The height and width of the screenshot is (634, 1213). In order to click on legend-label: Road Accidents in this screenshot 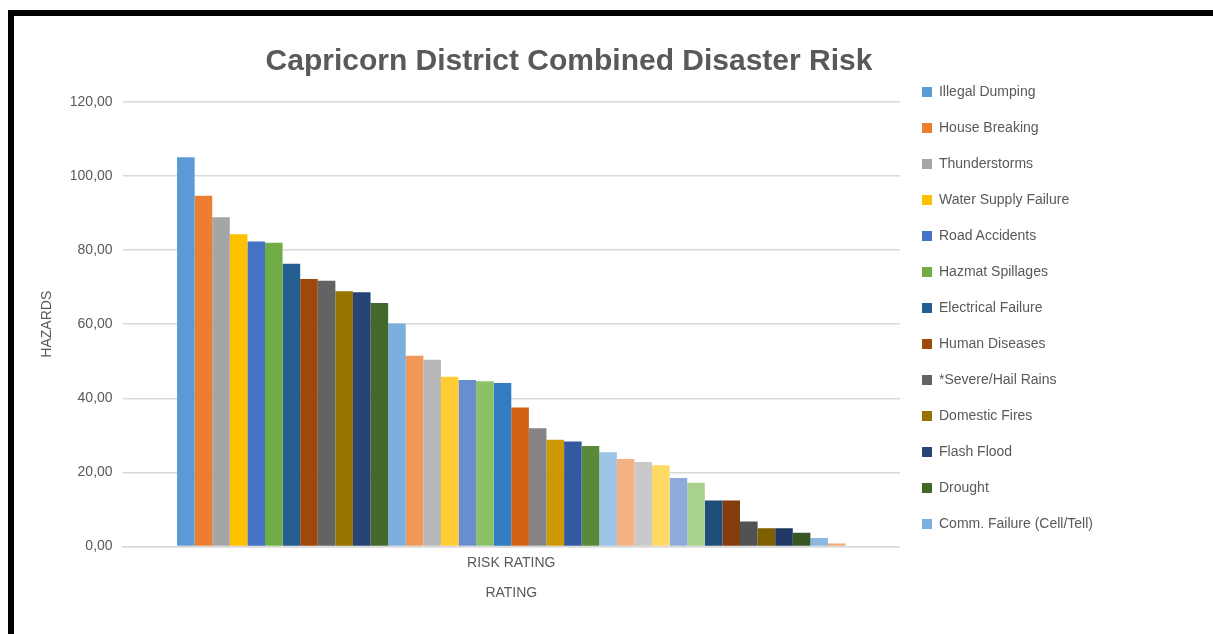, I will do `click(987, 234)`.